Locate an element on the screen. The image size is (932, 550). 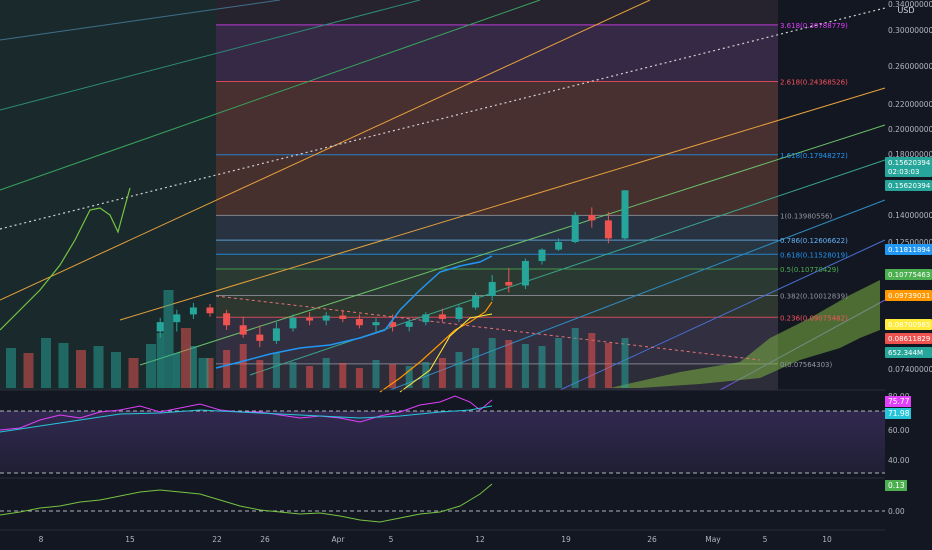
price-badge-value: 0.11811894 is located at coordinates (909, 250).